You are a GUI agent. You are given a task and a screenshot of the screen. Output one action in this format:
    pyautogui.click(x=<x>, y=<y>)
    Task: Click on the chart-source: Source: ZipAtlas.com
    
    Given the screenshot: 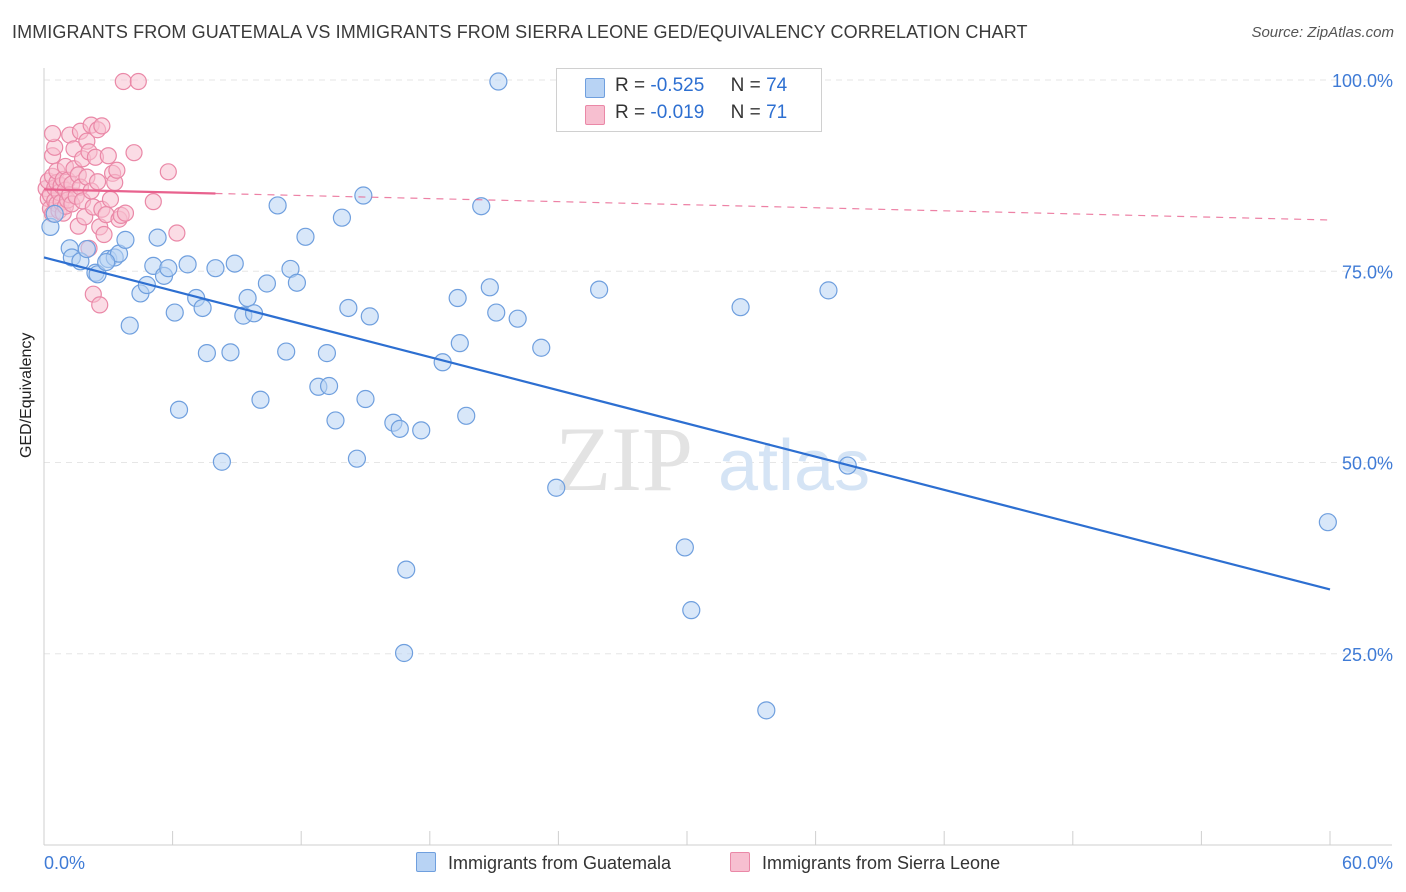 What is the action you would take?
    pyautogui.click(x=1322, y=32)
    